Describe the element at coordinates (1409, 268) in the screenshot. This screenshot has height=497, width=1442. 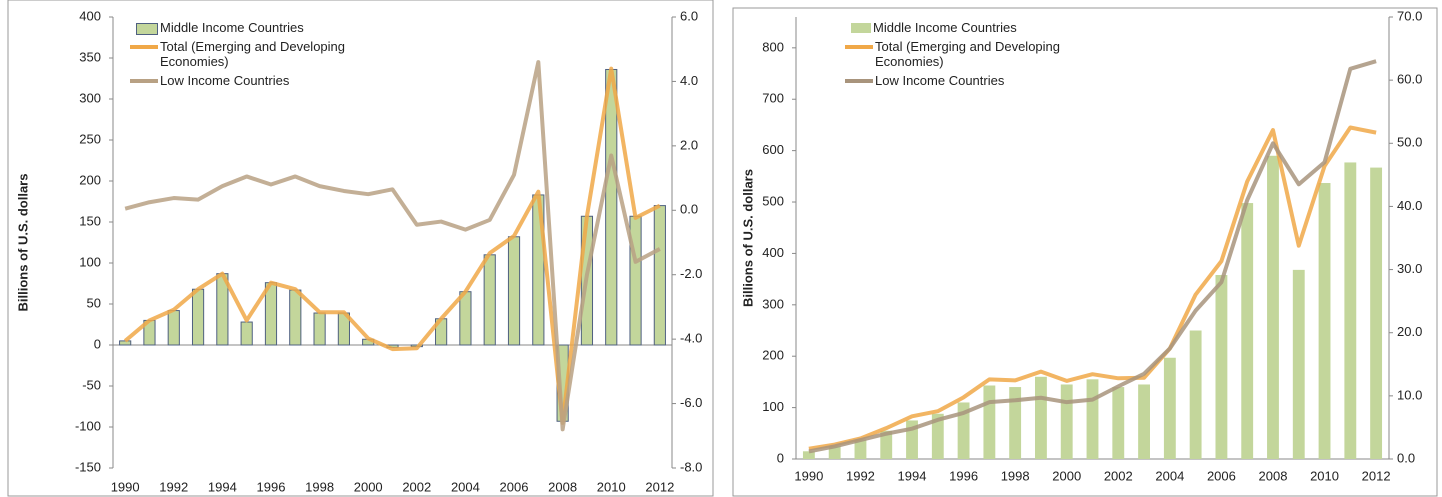
I see `y2-tick-label: 30.0` at that location.